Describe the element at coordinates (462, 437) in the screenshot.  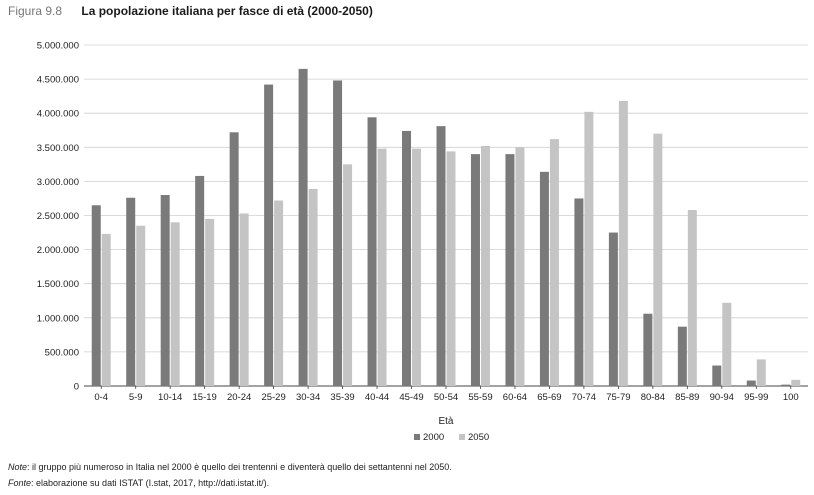
I see `legend-swatch-2050` at that location.